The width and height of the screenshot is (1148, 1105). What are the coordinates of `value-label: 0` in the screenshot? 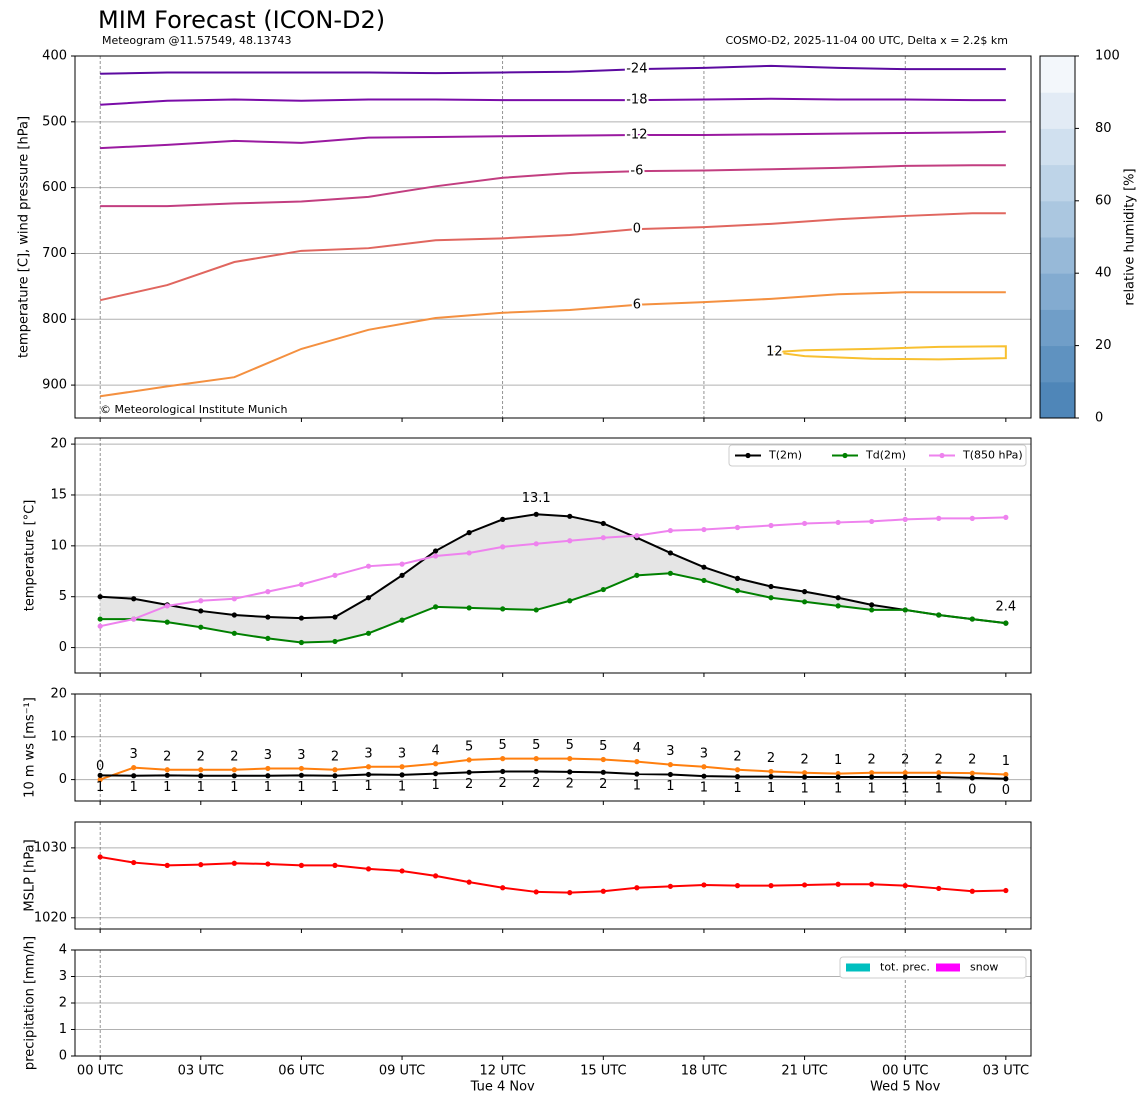 It's located at (1006, 790).